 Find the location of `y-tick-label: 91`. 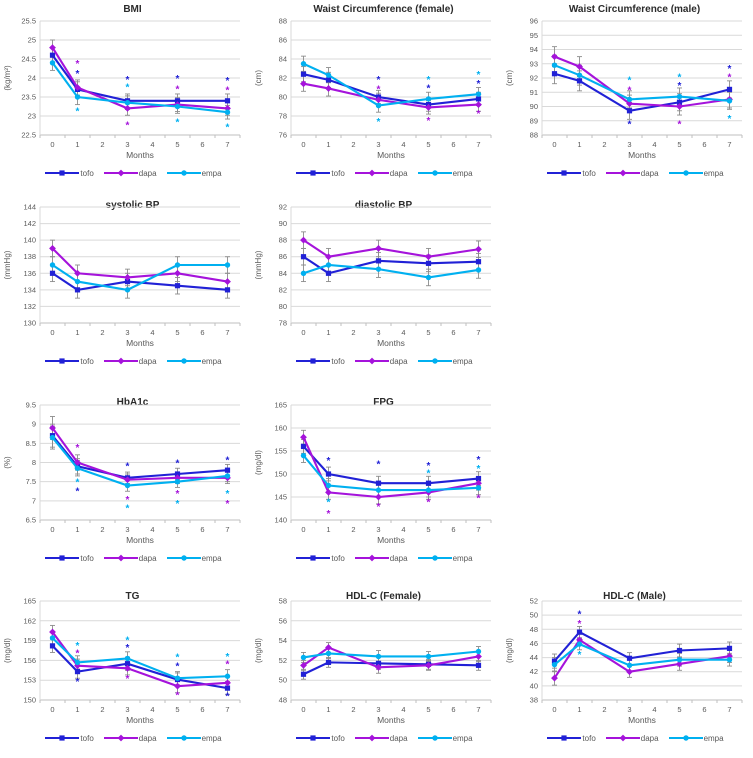

y-tick-label: 91 is located at coordinates (534, 92).